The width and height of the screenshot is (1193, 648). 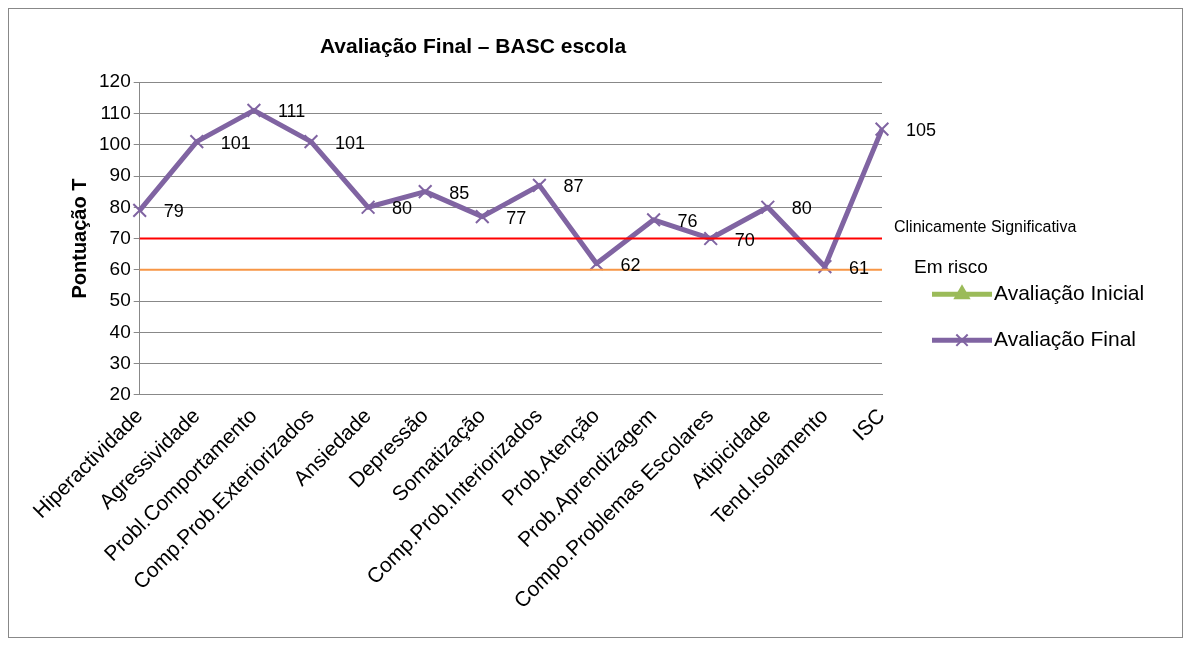 What do you see at coordinates (120, 269) in the screenshot?
I see `y-tick-label: 60` at bounding box center [120, 269].